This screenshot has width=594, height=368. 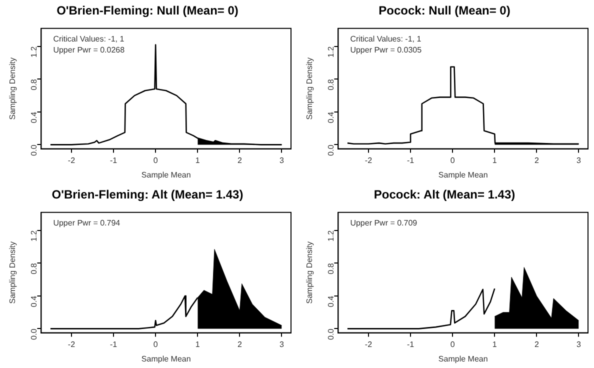 What do you see at coordinates (444, 11) in the screenshot?
I see `chart-title: Pocock: Null (Mean= 0)` at bounding box center [444, 11].